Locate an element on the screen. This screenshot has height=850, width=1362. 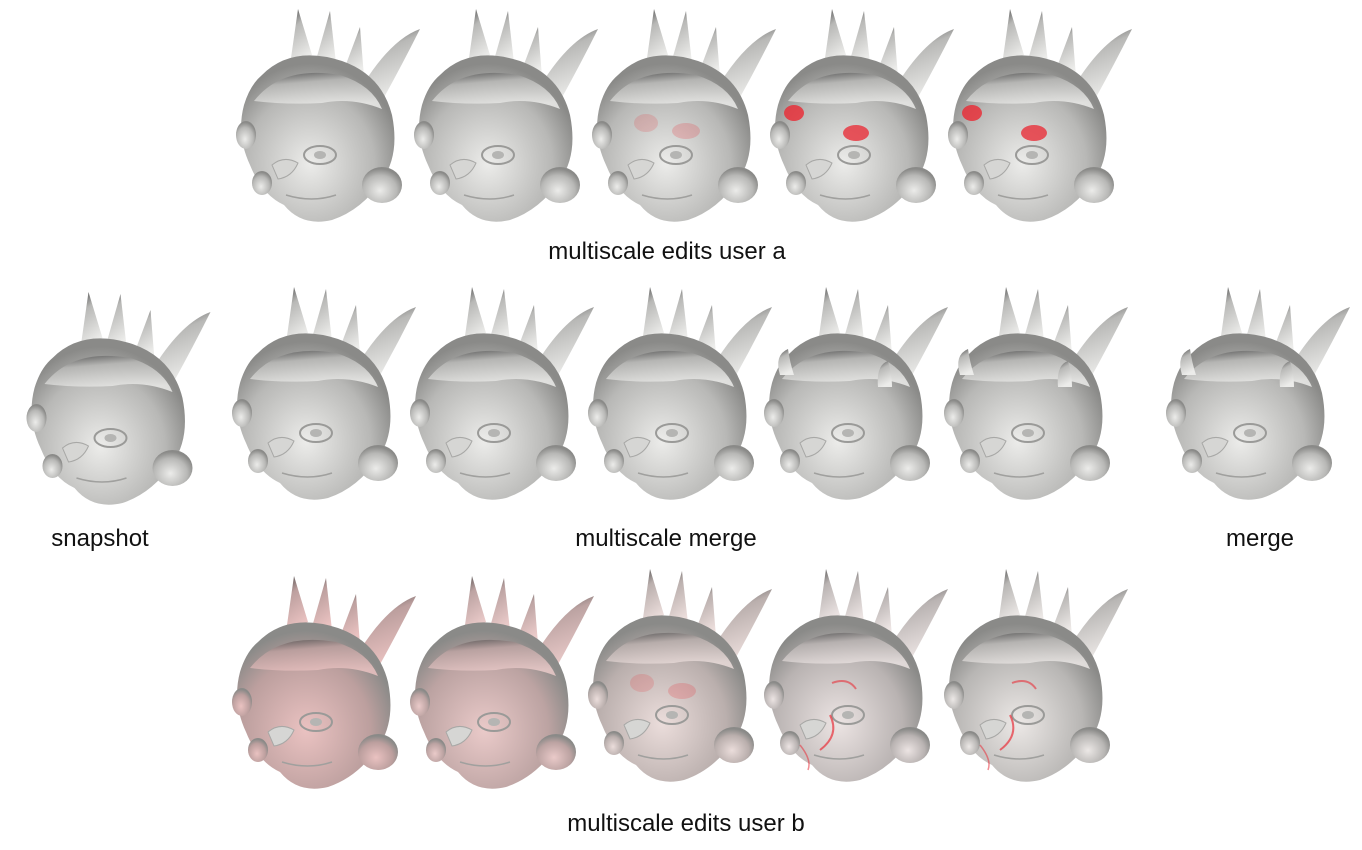
snapshot-mesh is located at coordinates (117, 400).